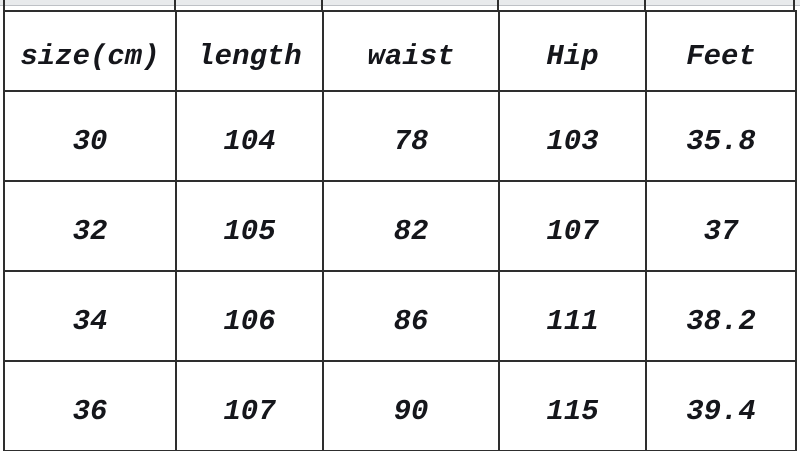 This screenshot has height=451, width=800. Describe the element at coordinates (249, 136) in the screenshot. I see `table-cell: 104` at that location.